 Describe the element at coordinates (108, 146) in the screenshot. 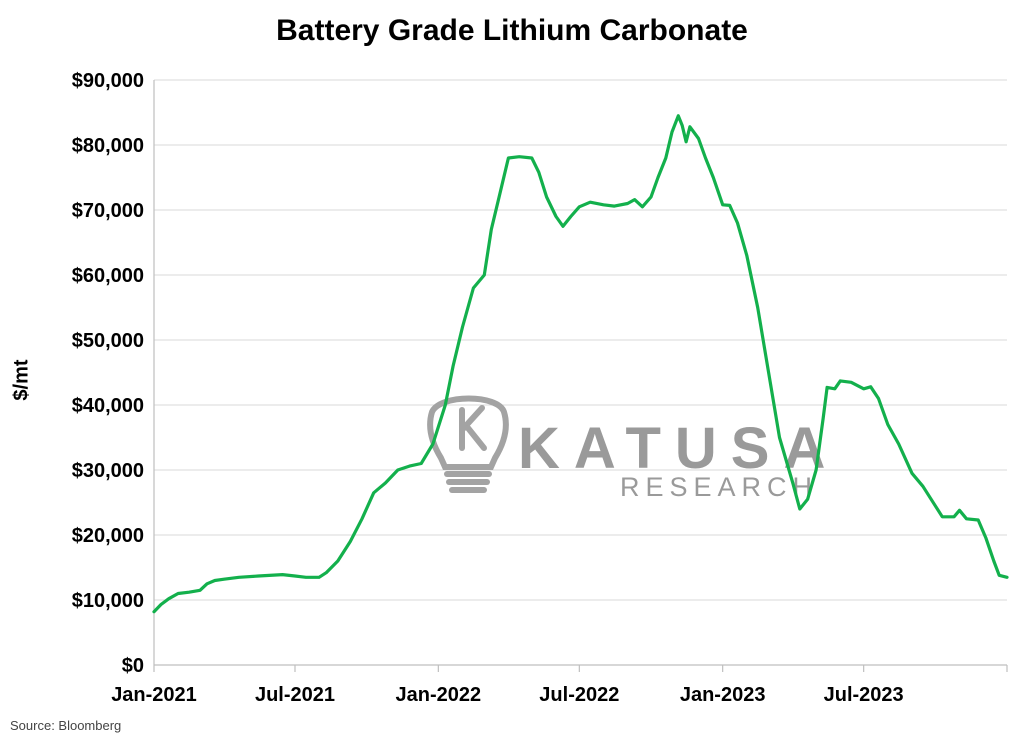

I see `y-tick-label: $80,000` at that location.